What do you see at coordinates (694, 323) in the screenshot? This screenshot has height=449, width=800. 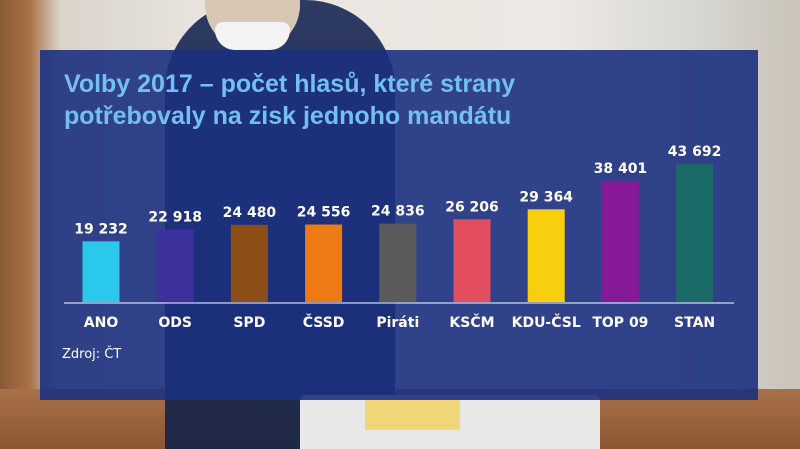 I see `category-label: STAN` at bounding box center [694, 323].